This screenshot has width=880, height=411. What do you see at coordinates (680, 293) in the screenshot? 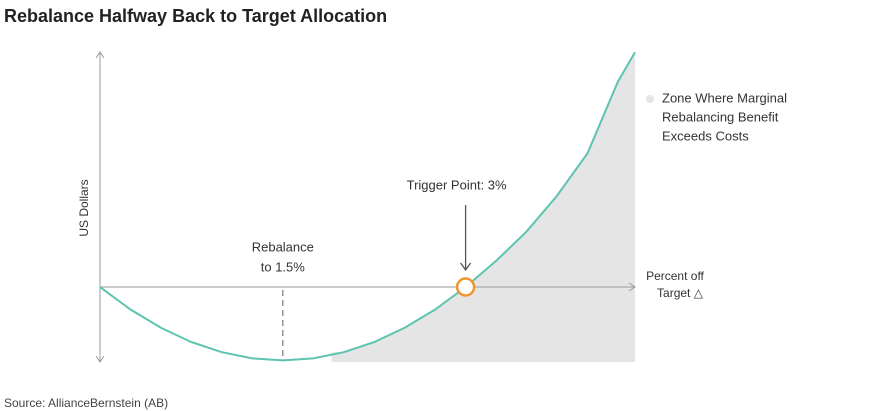
I see `x-axis-label: Target △` at bounding box center [680, 293].